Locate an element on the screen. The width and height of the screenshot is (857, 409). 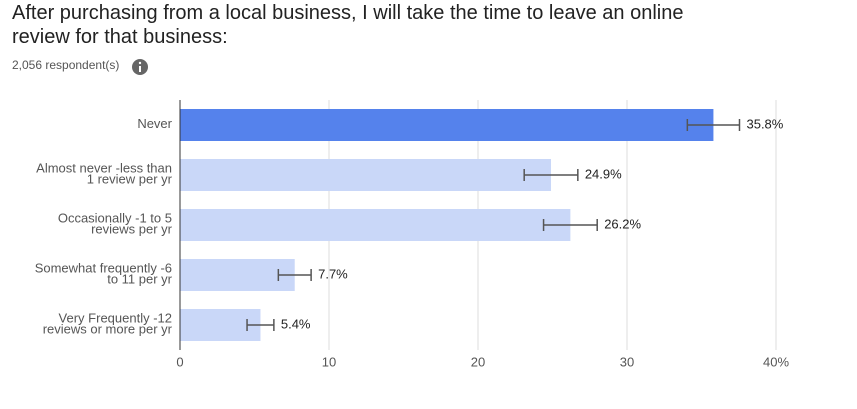
y-tick-label: Occasionally -1 to 5 reviews per yr is located at coordinates (115, 224).